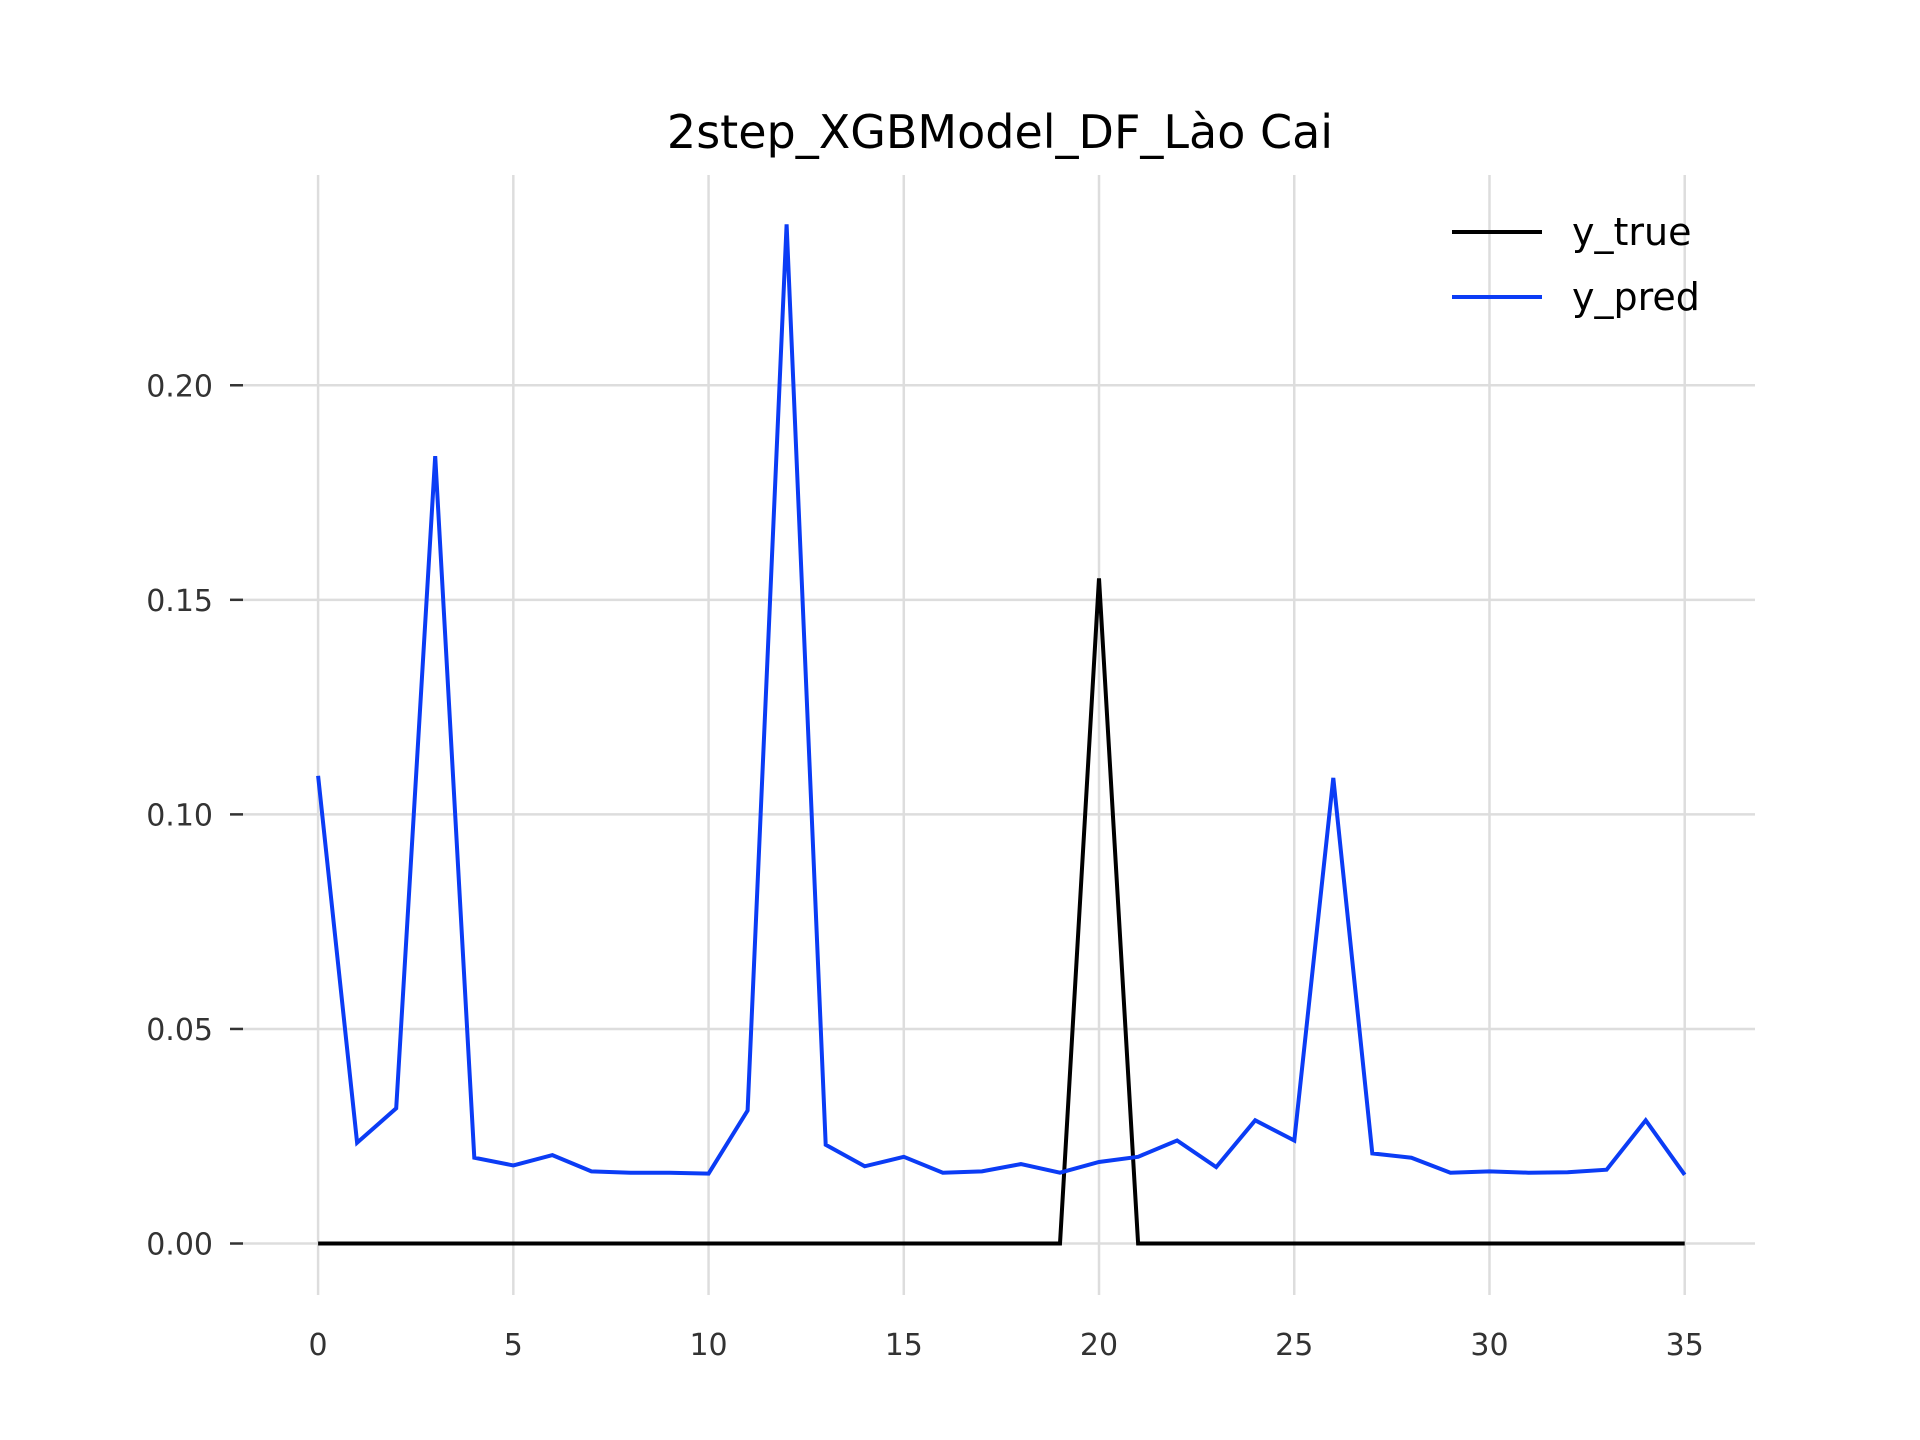  What do you see at coordinates (708, 1345) in the screenshot?
I see `x-tick-label: 10` at bounding box center [708, 1345].